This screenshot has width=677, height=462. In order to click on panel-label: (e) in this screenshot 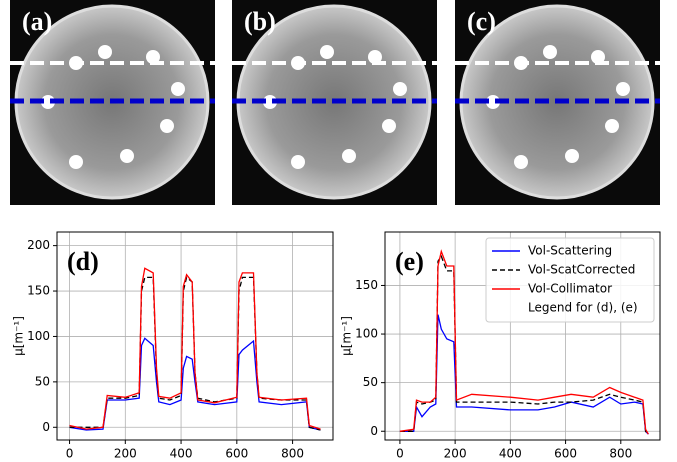, I will do `click(409, 261)`.